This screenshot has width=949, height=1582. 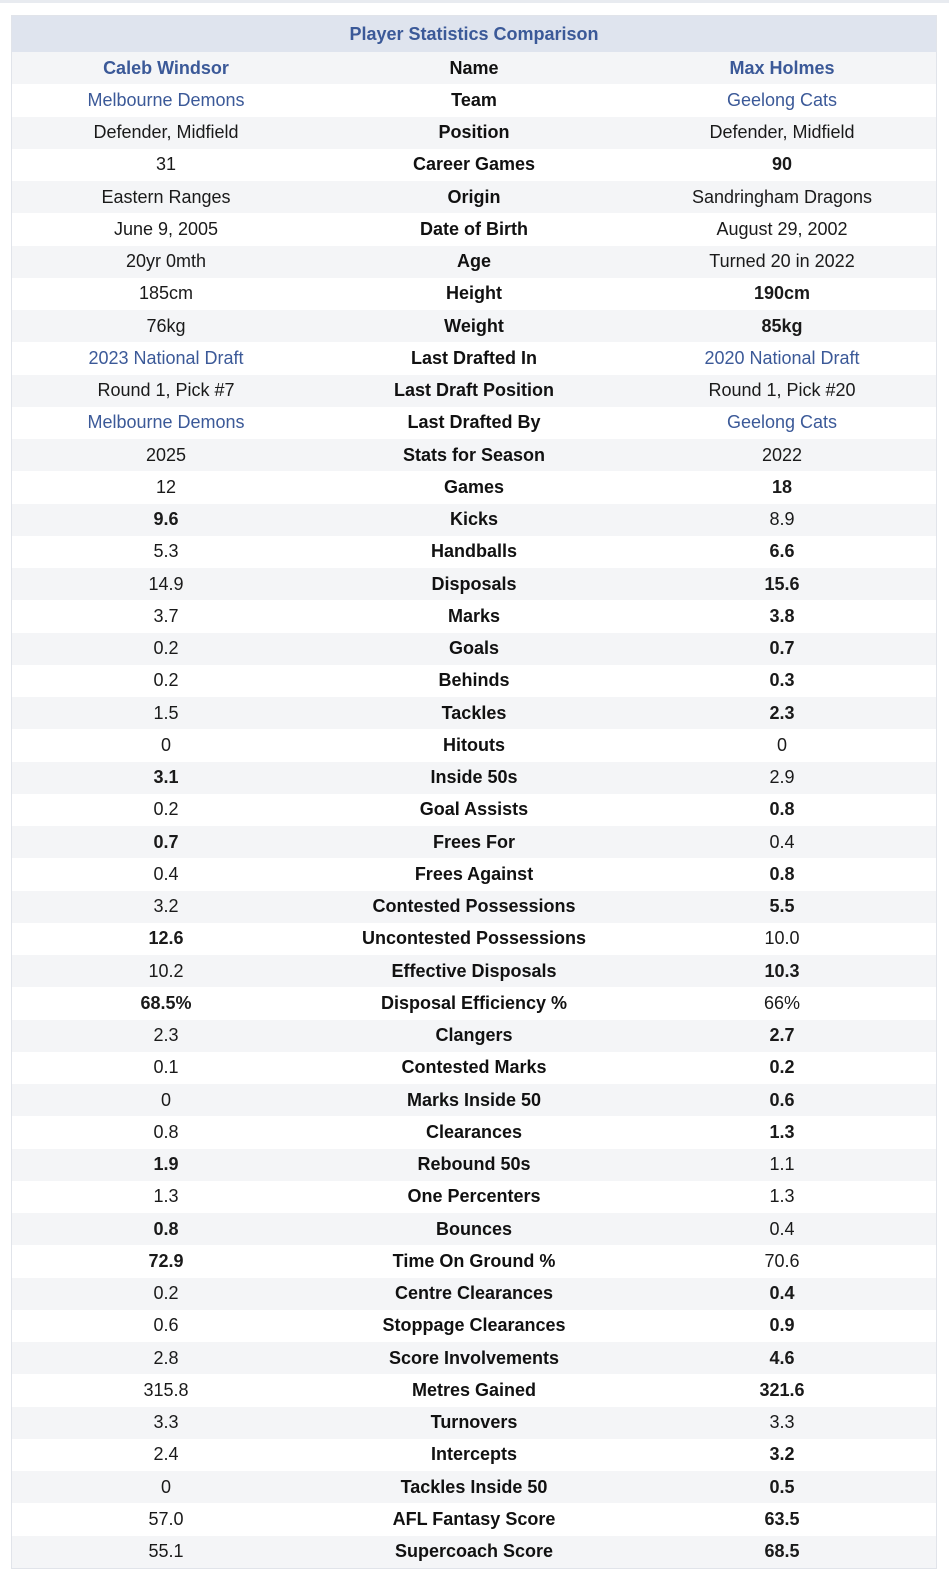 I want to click on stat-label: Last Drafted In, so click(x=474, y=357).